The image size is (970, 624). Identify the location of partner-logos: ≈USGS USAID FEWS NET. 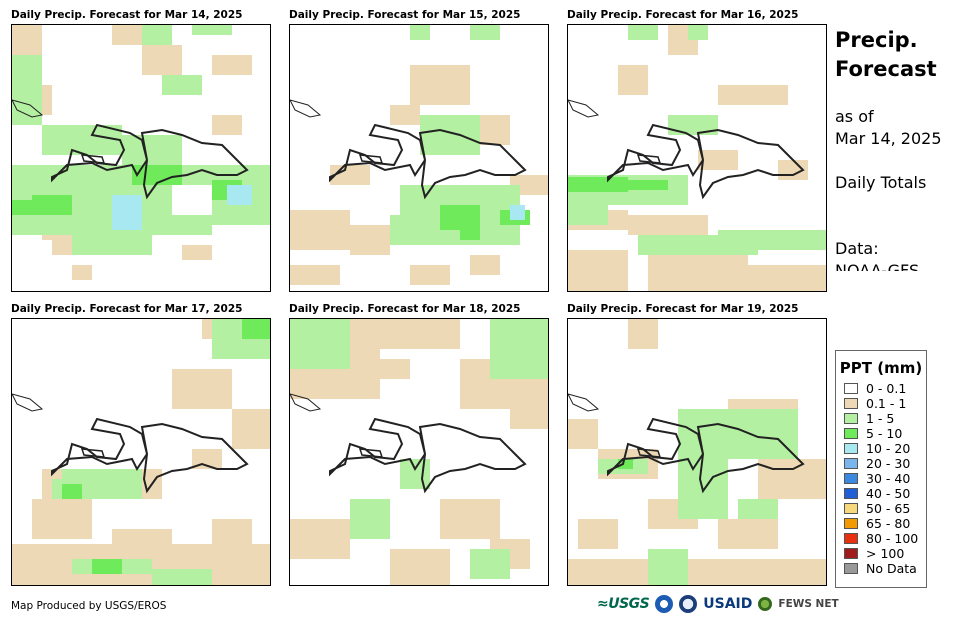
(718, 604).